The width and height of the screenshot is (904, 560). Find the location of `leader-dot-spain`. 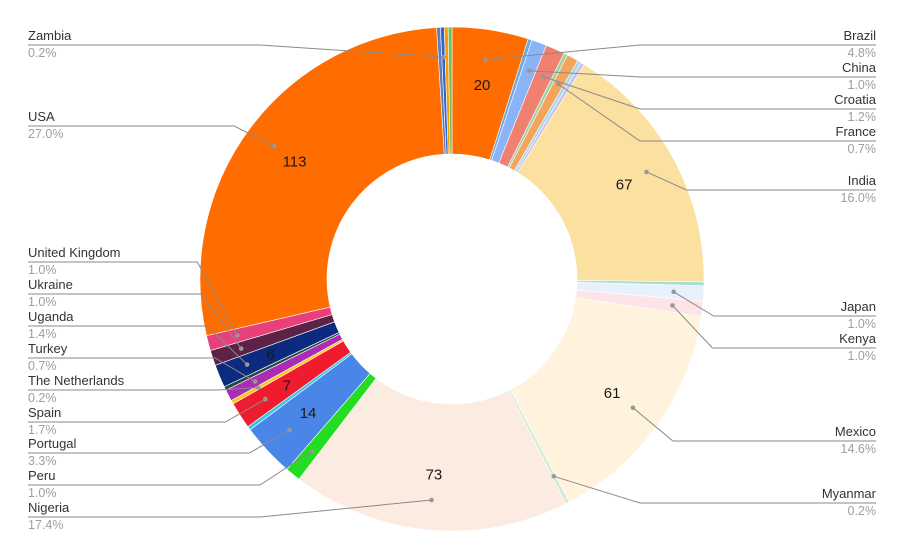

leader-dot-spain is located at coordinates (265, 399).